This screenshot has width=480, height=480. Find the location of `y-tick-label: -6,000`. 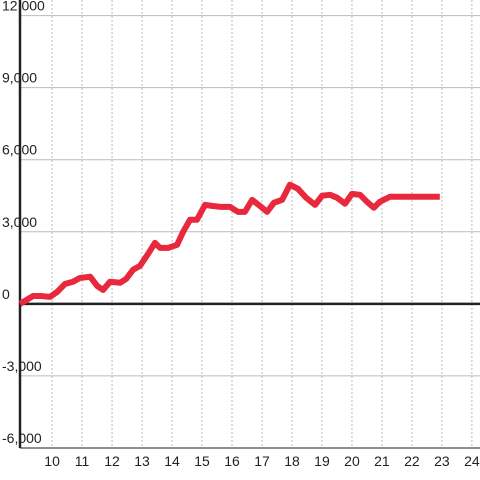

y-tick-label: -6,000 is located at coordinates (22, 438).